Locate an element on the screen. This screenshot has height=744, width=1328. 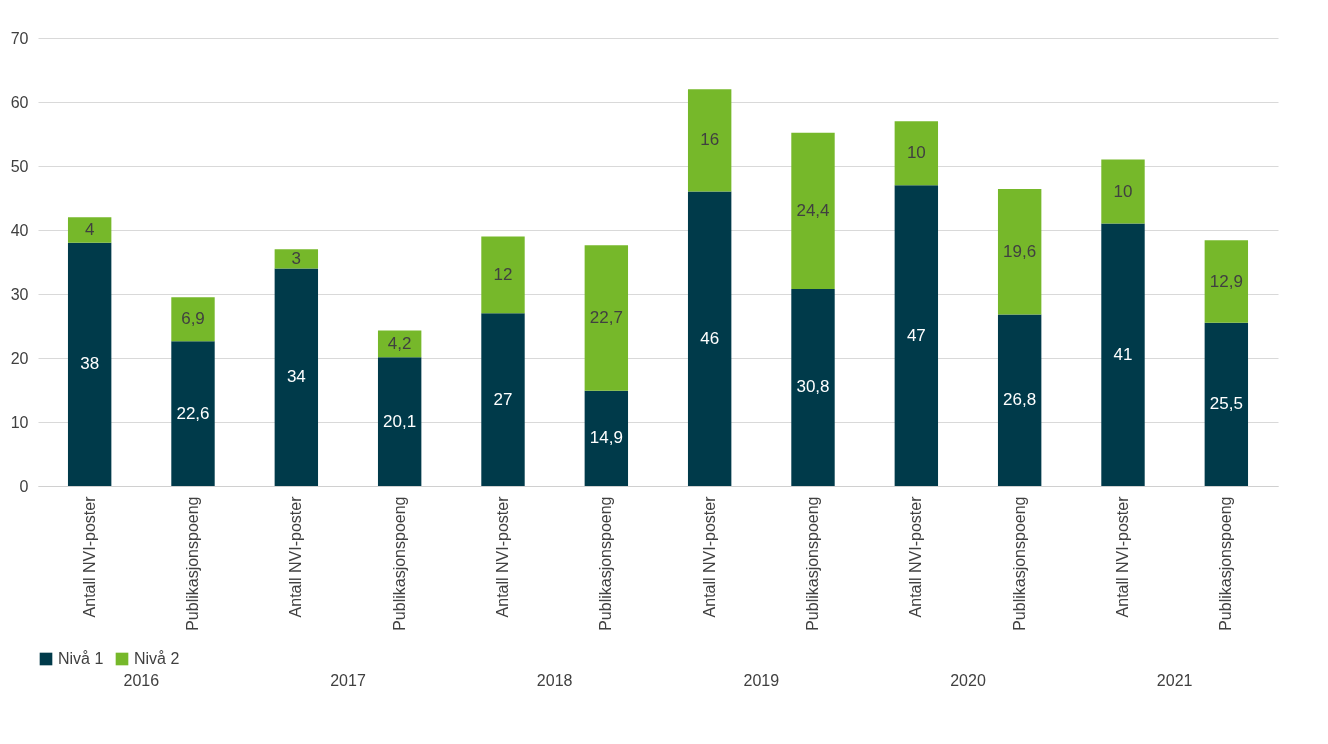
text: 2020 is located at coordinates (968, 680).